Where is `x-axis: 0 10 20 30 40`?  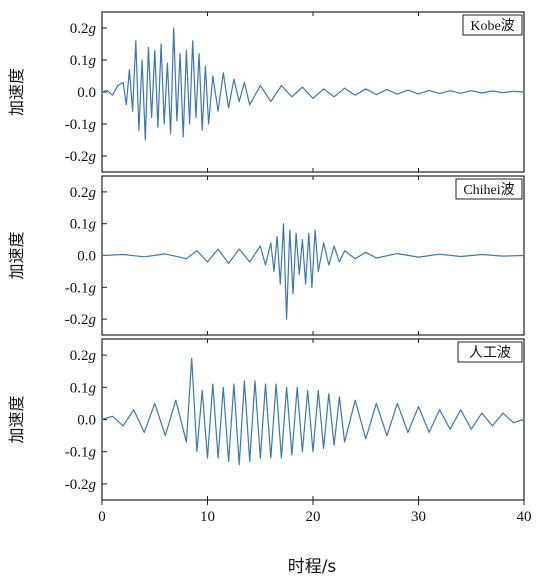
x-axis: 0 10 20 30 40 is located at coordinates (315, 512).